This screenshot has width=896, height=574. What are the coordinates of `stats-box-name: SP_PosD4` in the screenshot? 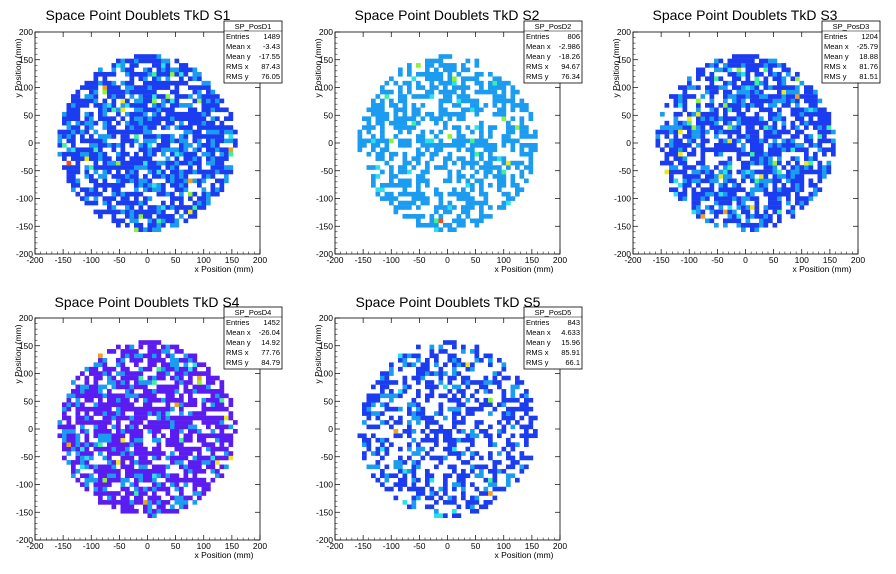 It's located at (253, 312).